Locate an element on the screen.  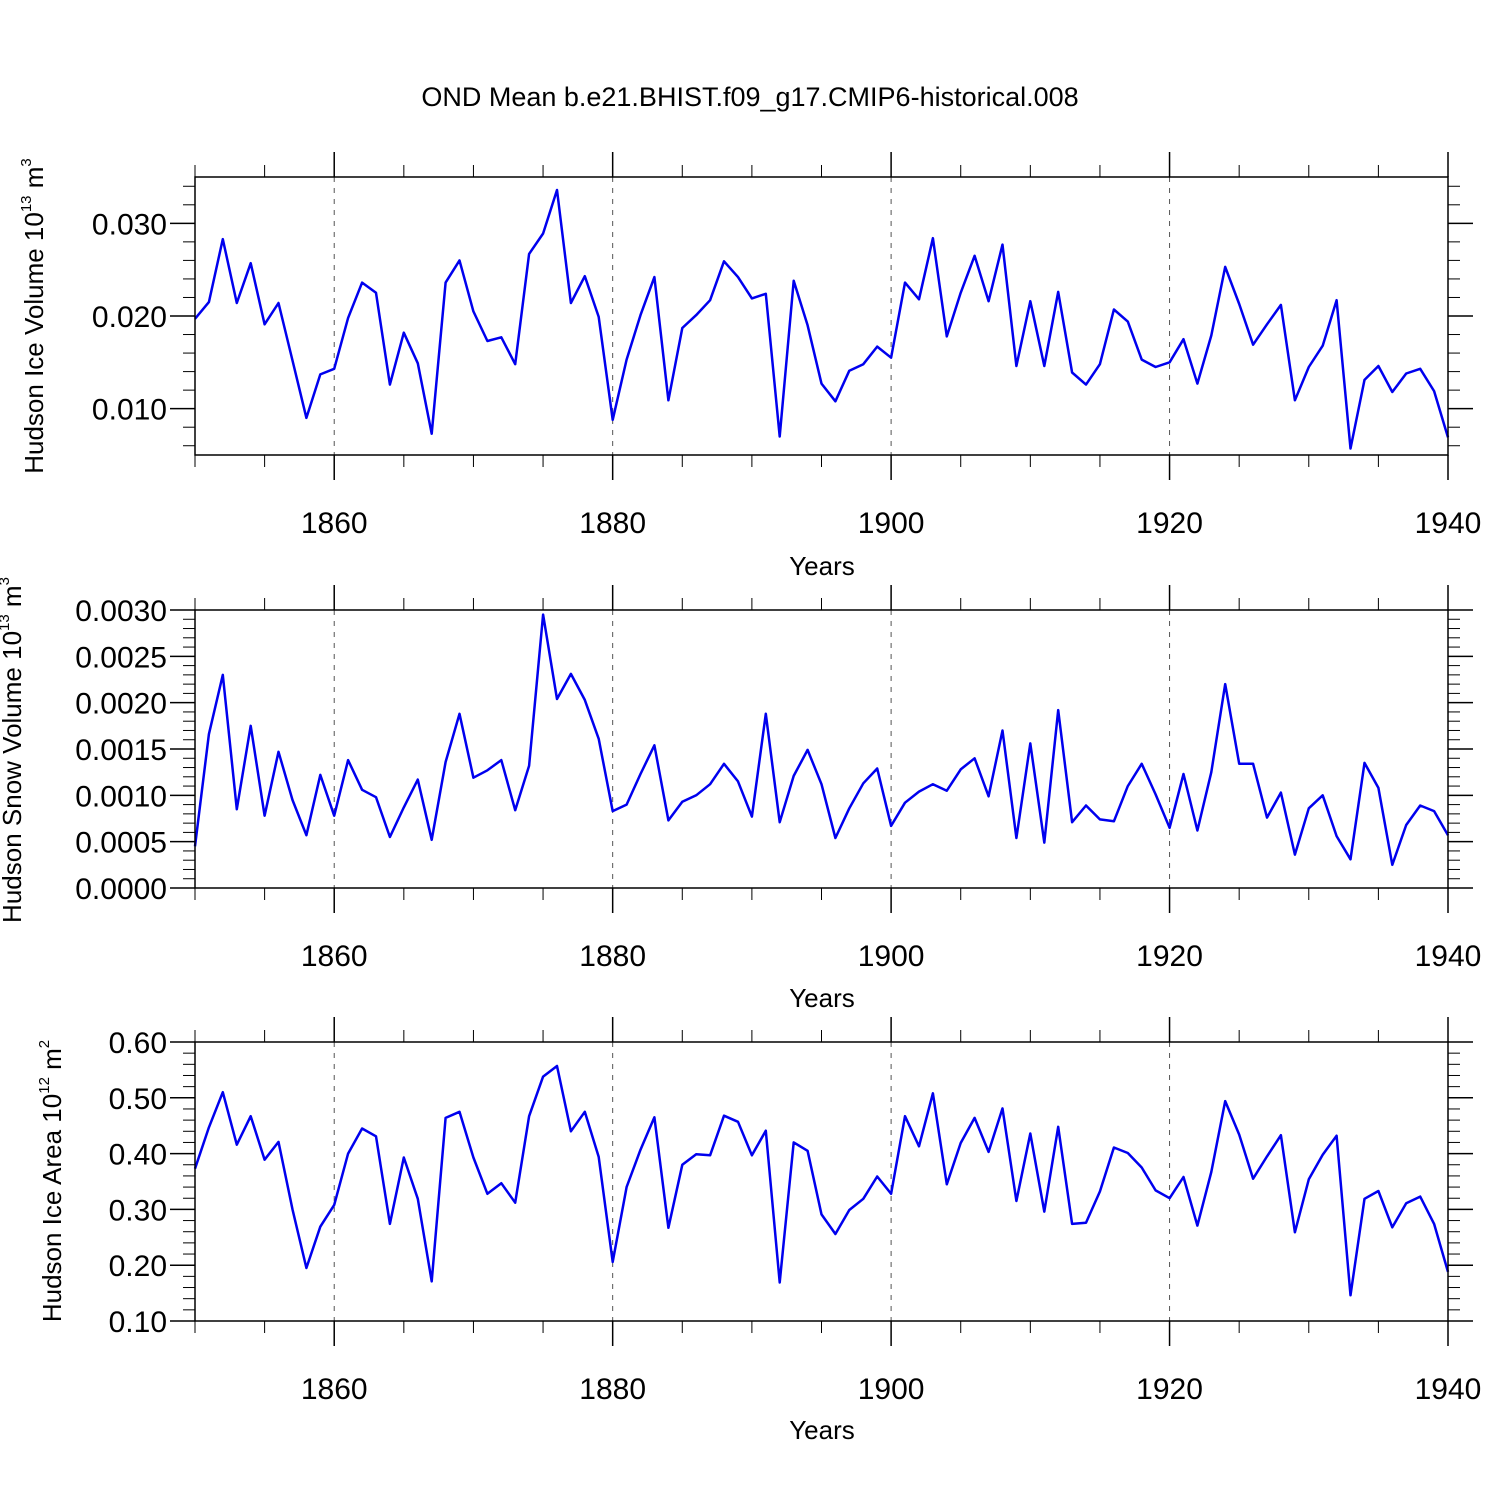
ylabel-snow-volume: Hudson Snow Volume 1013 m3 is located at coordinates (13, 750).